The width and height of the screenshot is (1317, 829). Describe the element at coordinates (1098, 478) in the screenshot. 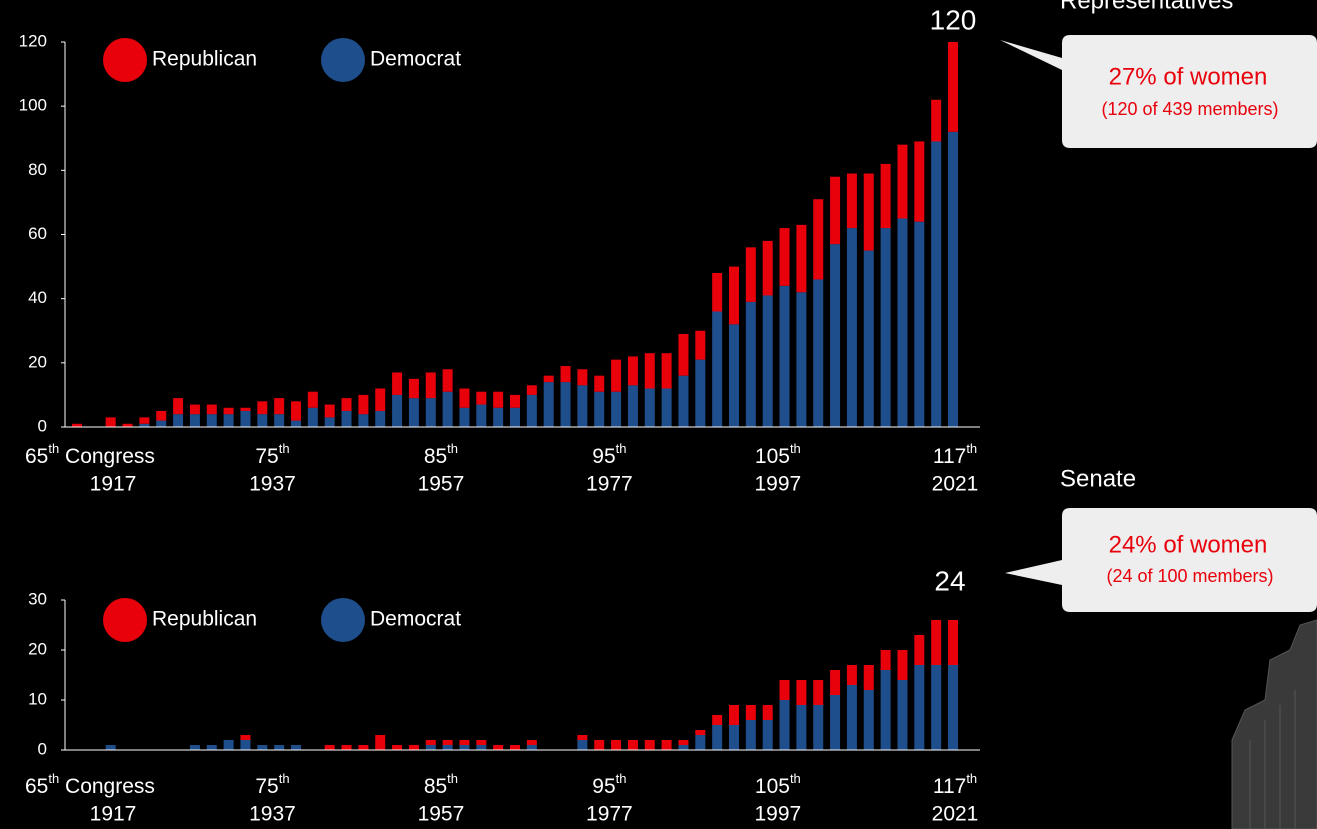

I see `panel-title: Senate` at that location.